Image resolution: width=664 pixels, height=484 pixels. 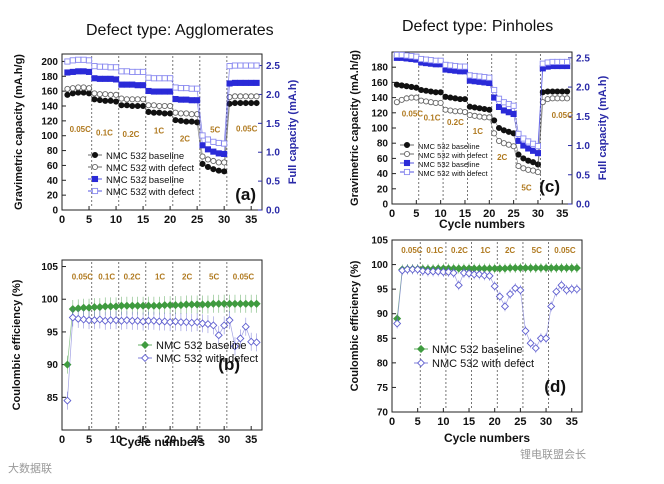 What do you see at coordinates (392, 422) in the screenshot?
I see `x-tick-label: 0` at bounding box center [392, 422].